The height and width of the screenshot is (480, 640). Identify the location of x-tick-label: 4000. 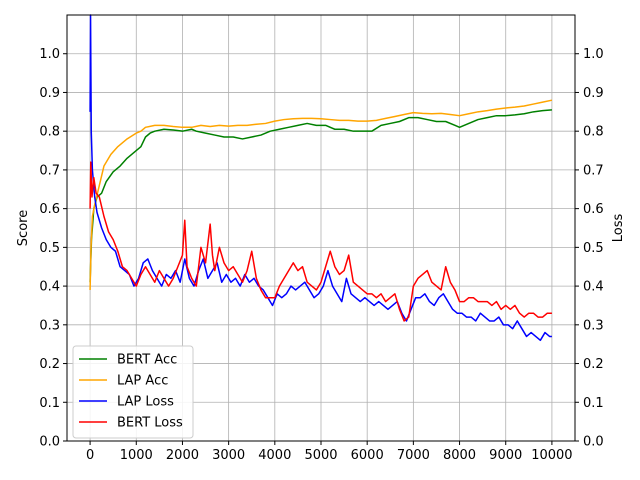
(274, 455).